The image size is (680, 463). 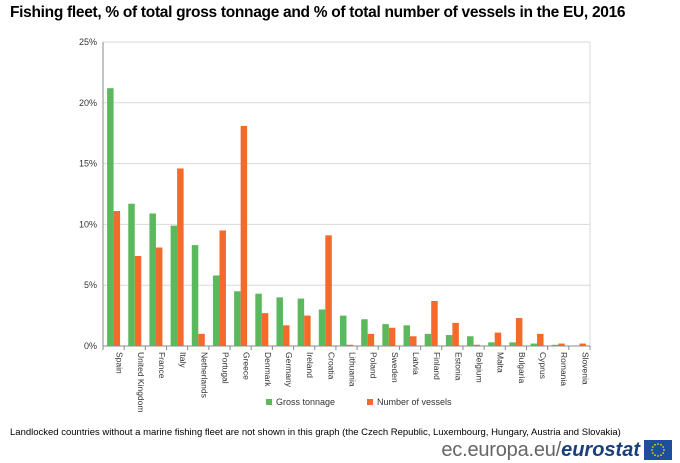 What do you see at coordinates (90, 285) in the screenshot?
I see `y-tick-label: 5%` at bounding box center [90, 285].